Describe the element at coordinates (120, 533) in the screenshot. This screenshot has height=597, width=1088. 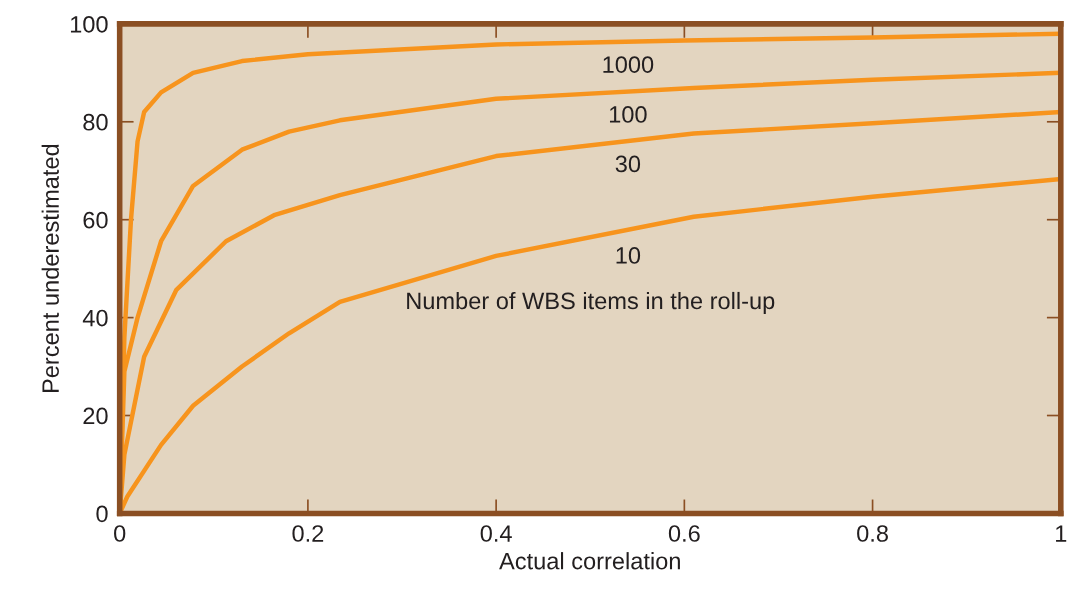
I see `x-tick-label: 0` at that location.